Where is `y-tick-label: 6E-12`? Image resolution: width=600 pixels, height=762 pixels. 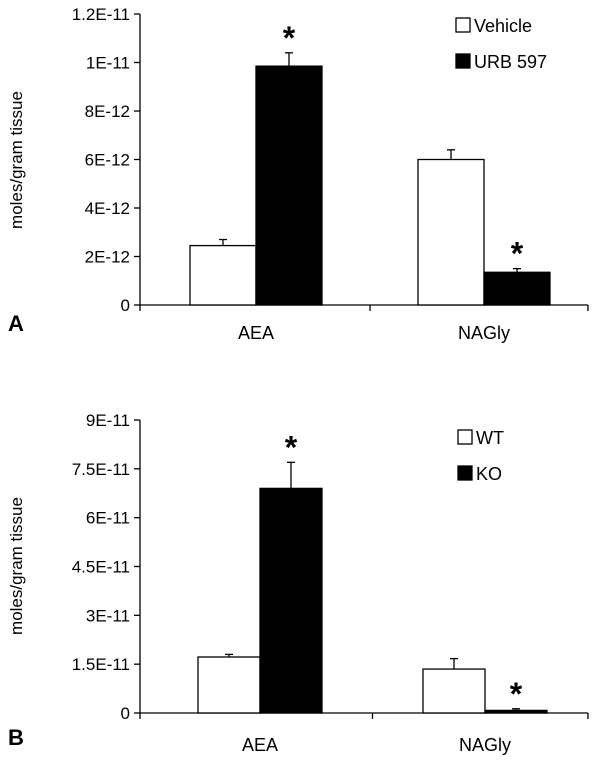
y-tick-label: 6E-12 is located at coordinates (107, 160).